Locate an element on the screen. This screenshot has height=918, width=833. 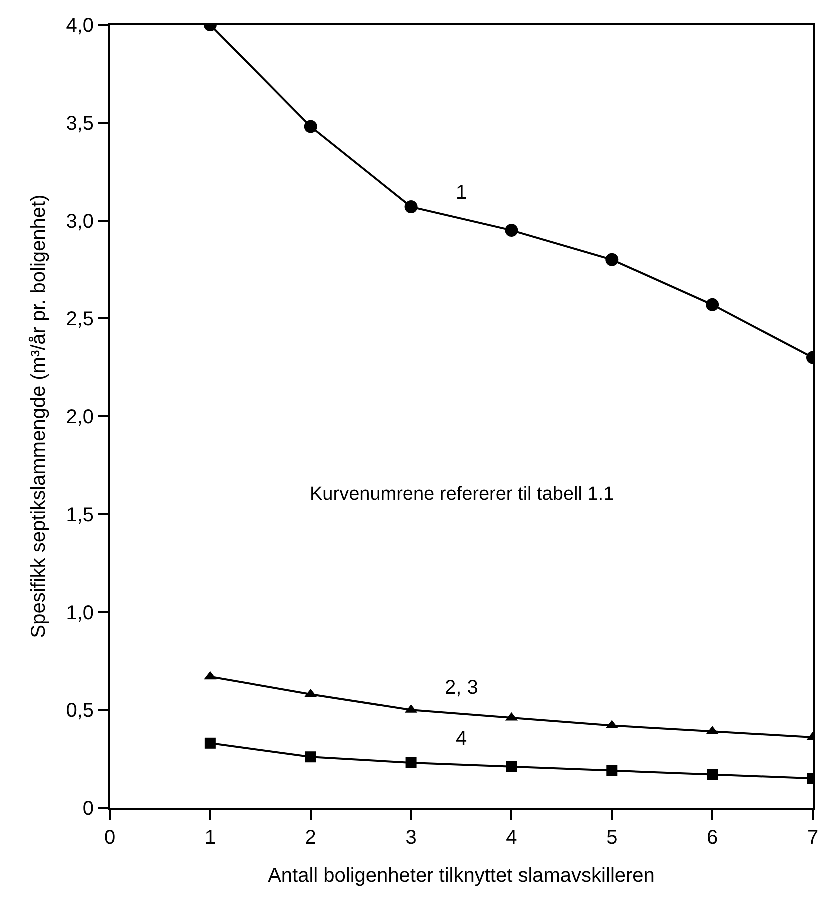
series-label: 1 is located at coordinates (462, 193).